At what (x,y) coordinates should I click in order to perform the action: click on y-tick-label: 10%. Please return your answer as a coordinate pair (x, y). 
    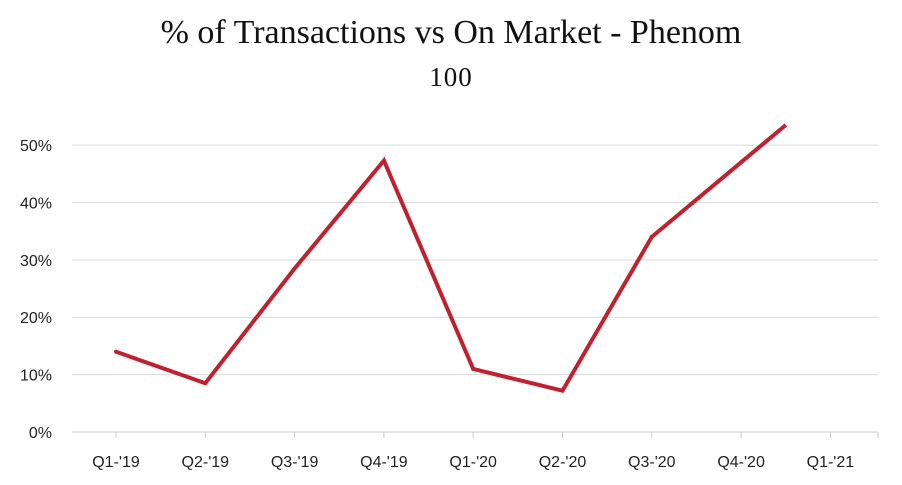
    Looking at the image, I should click on (36, 376).